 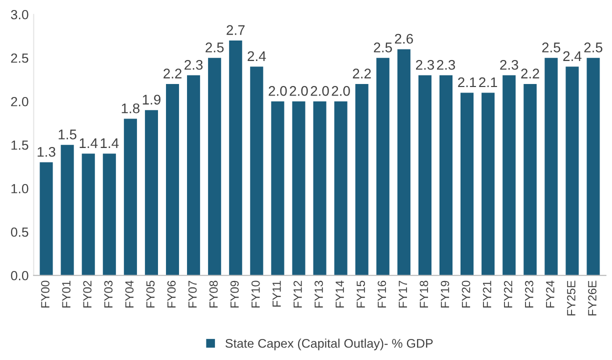 What do you see at coordinates (19, 145) in the screenshot?
I see `y-tick-label: 1.5` at bounding box center [19, 145].